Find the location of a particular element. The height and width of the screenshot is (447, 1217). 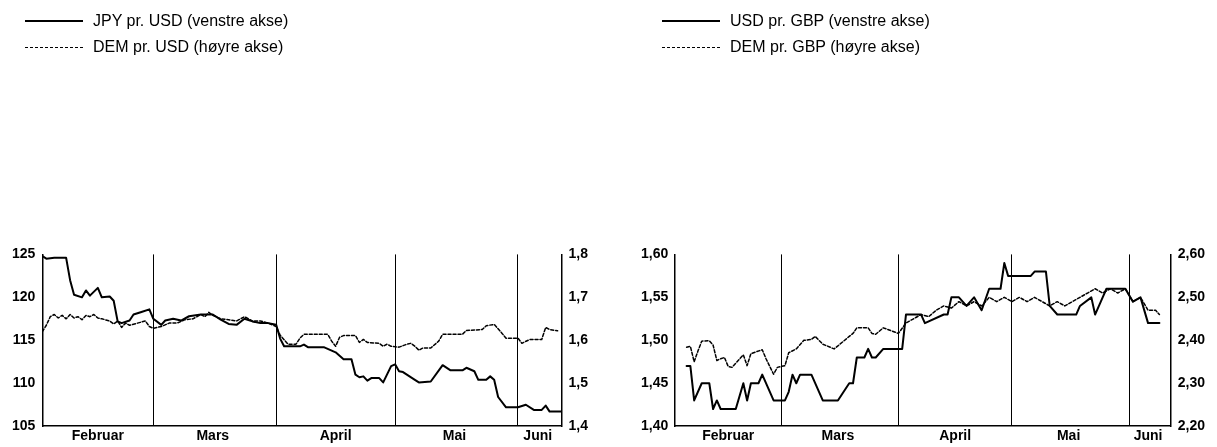

legend-label: DEM pr. GBP (høyre akse) is located at coordinates (825, 47).